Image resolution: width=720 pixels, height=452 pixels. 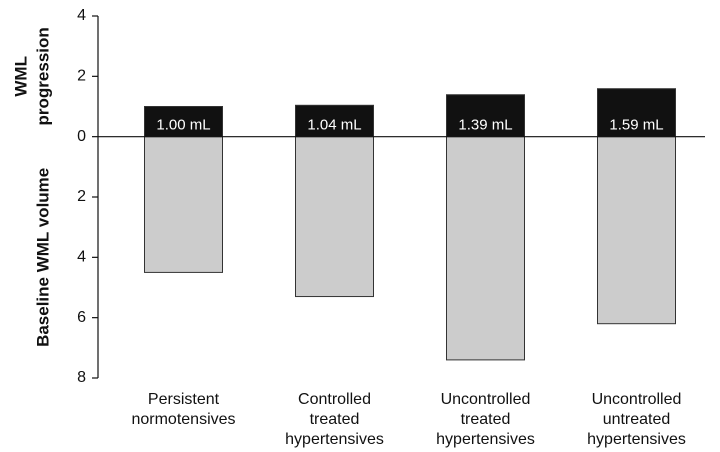 I want to click on y-axis-title: Baseline WML volume, so click(x=42, y=257).